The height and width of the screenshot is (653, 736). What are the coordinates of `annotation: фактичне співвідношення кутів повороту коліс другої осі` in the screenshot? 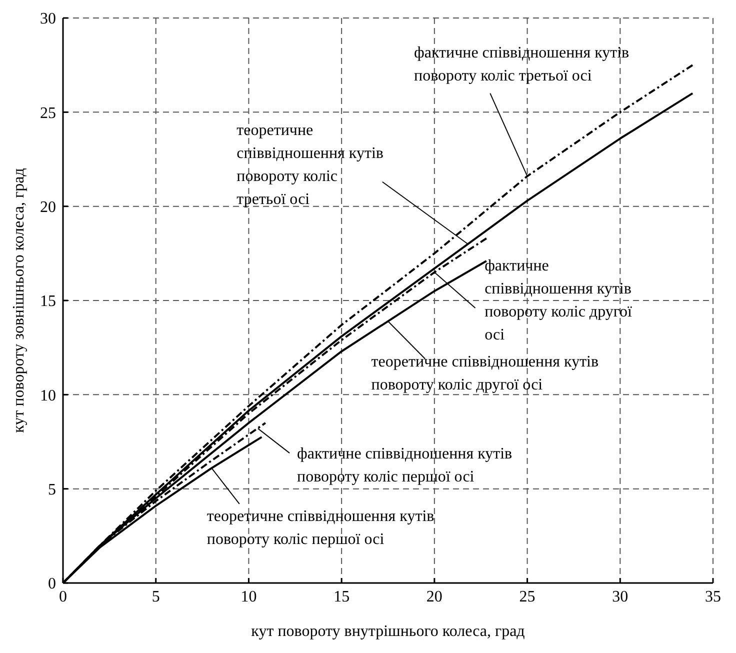 It's located at (558, 300).